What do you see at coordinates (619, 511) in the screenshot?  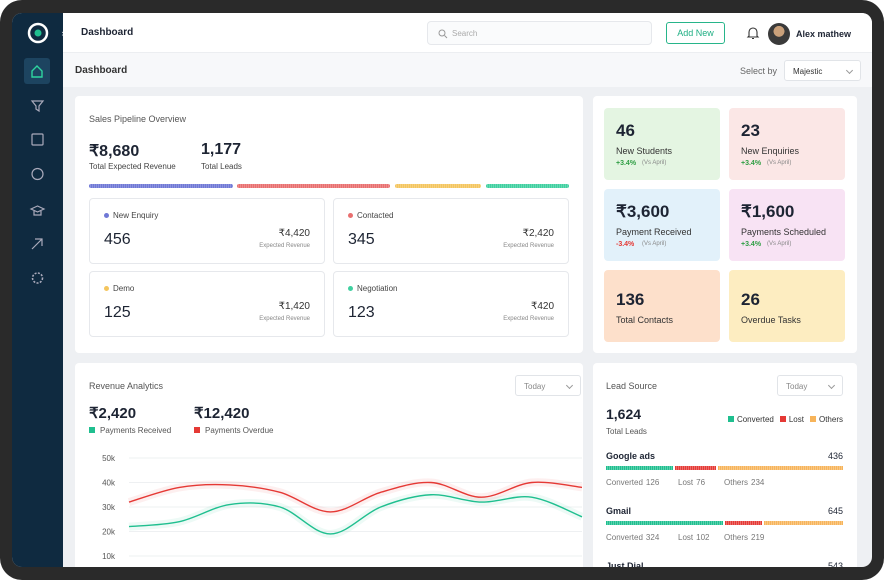 I see `source-name: Gmail` at bounding box center [619, 511].